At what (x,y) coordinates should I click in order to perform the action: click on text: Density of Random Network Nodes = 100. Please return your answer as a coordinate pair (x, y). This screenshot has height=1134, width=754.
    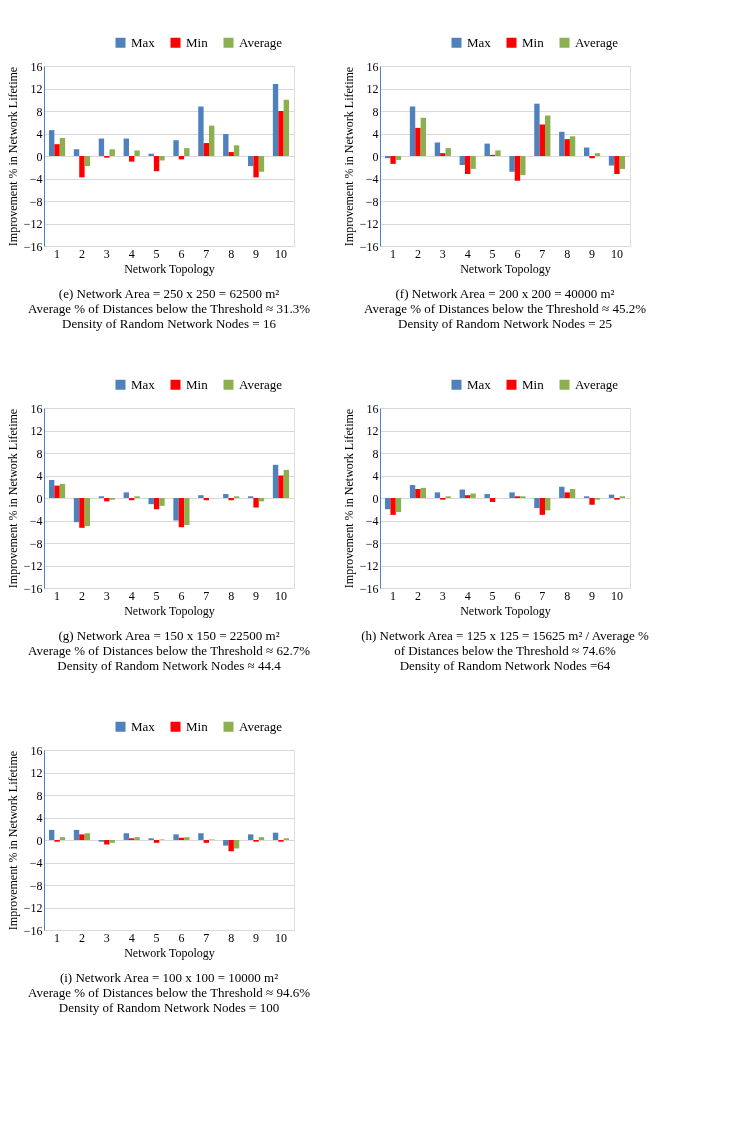
    Looking at the image, I should click on (169, 1007).